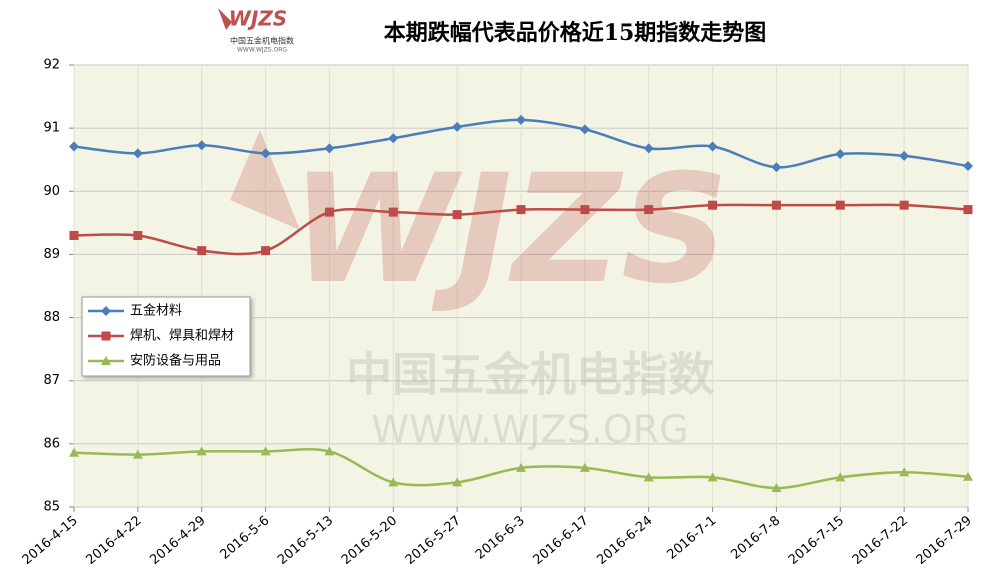  I want to click on logo: WJZS 中国五金机电指数 WWW.WJZS.ORG, so click(256, 30).